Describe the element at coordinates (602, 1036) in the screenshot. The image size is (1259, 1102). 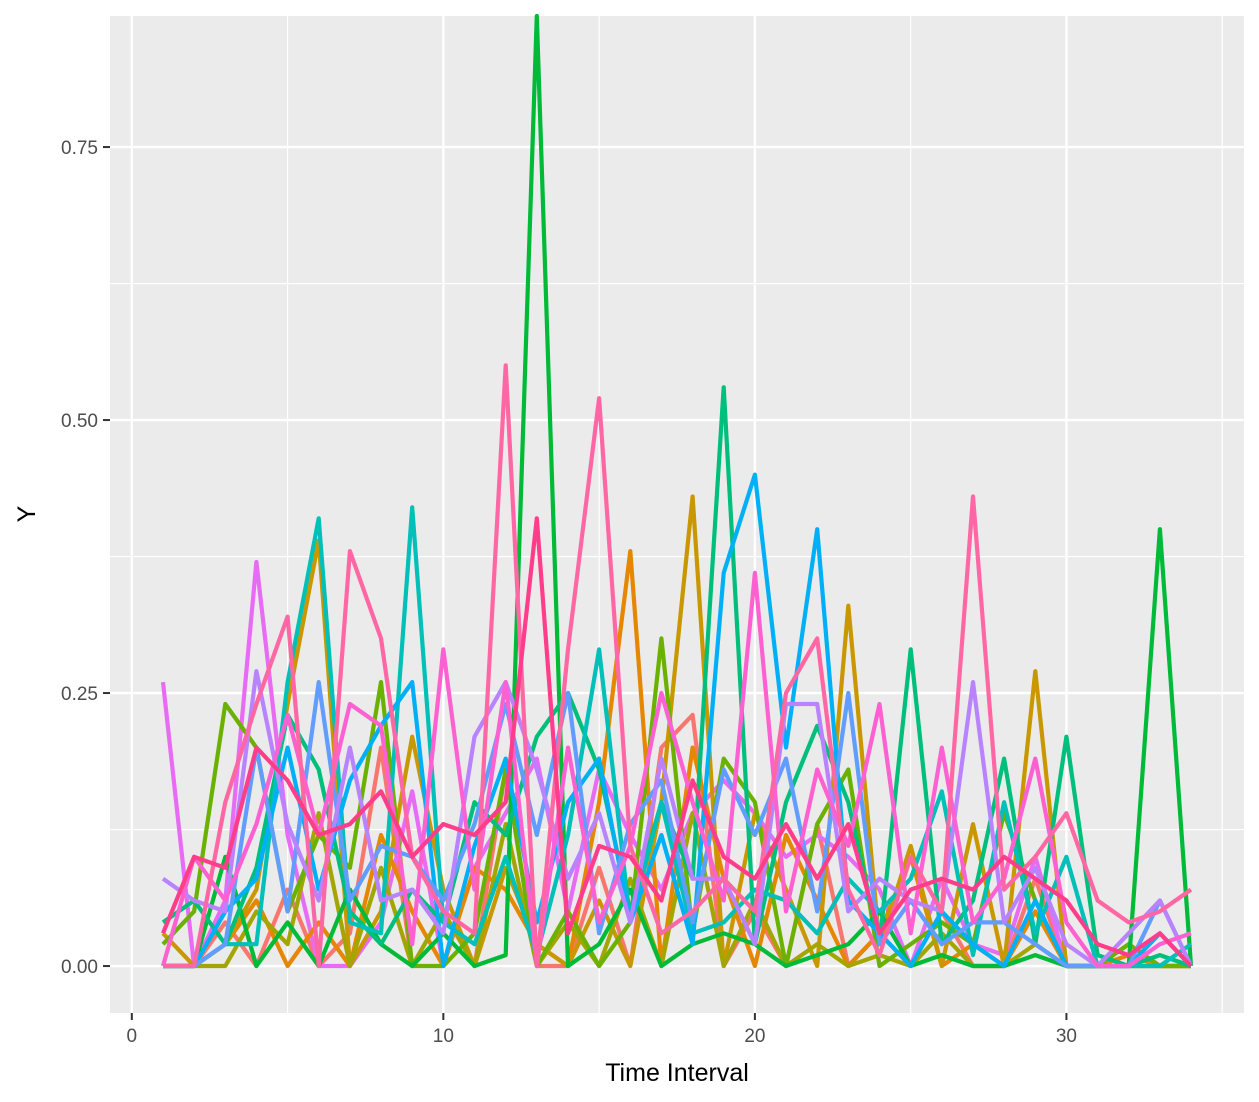
I see `x-tick-labels: 0 10 20 30` at that location.